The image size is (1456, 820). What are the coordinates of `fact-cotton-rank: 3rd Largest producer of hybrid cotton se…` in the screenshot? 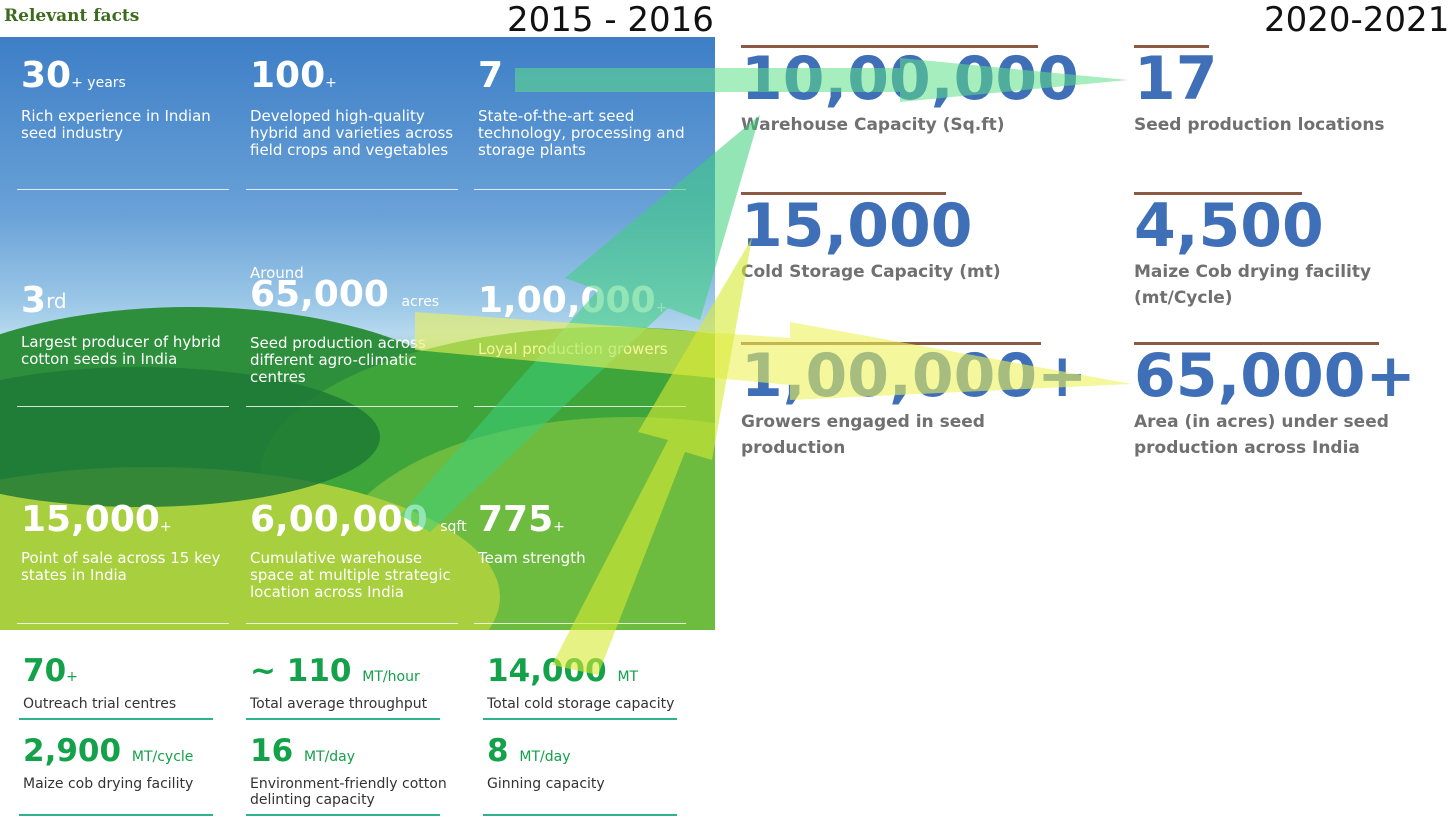 It's located at (124, 344).